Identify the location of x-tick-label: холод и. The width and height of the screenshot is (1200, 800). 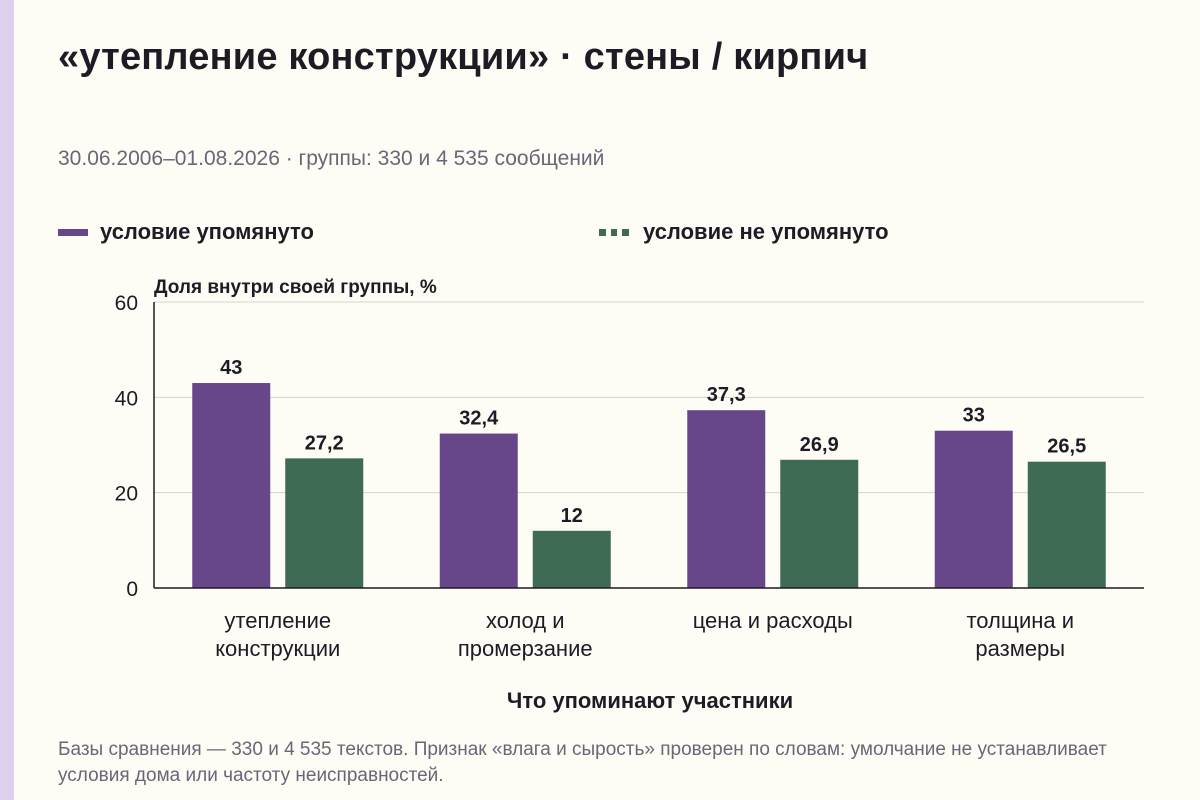
(525, 620).